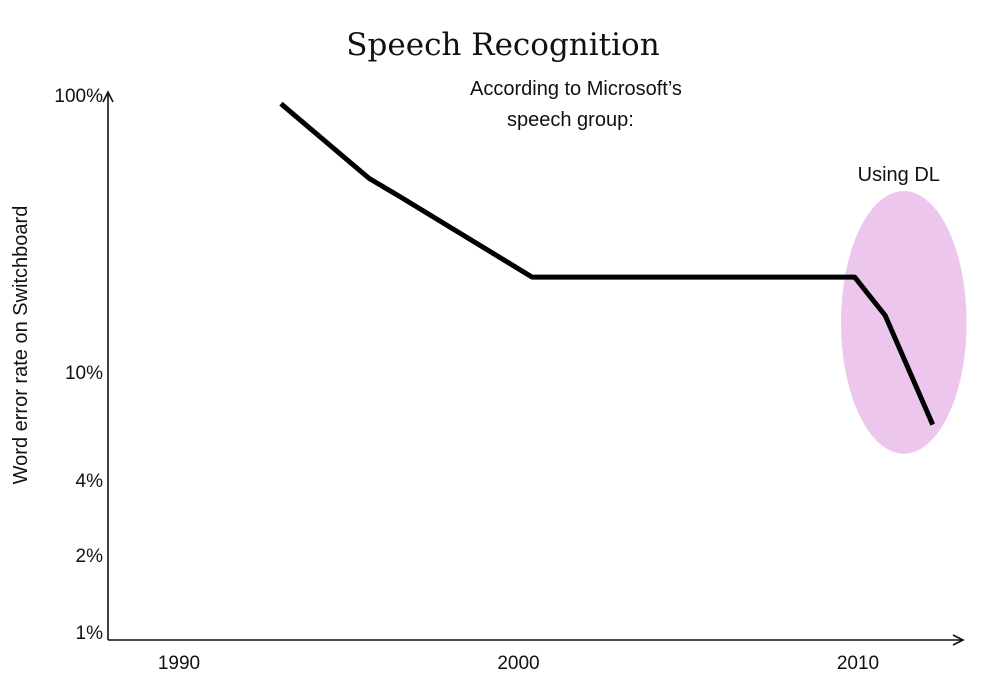  Describe the element at coordinates (576, 89) in the screenshot. I see `subtitle-line-1: According to Microsoft’s` at that location.